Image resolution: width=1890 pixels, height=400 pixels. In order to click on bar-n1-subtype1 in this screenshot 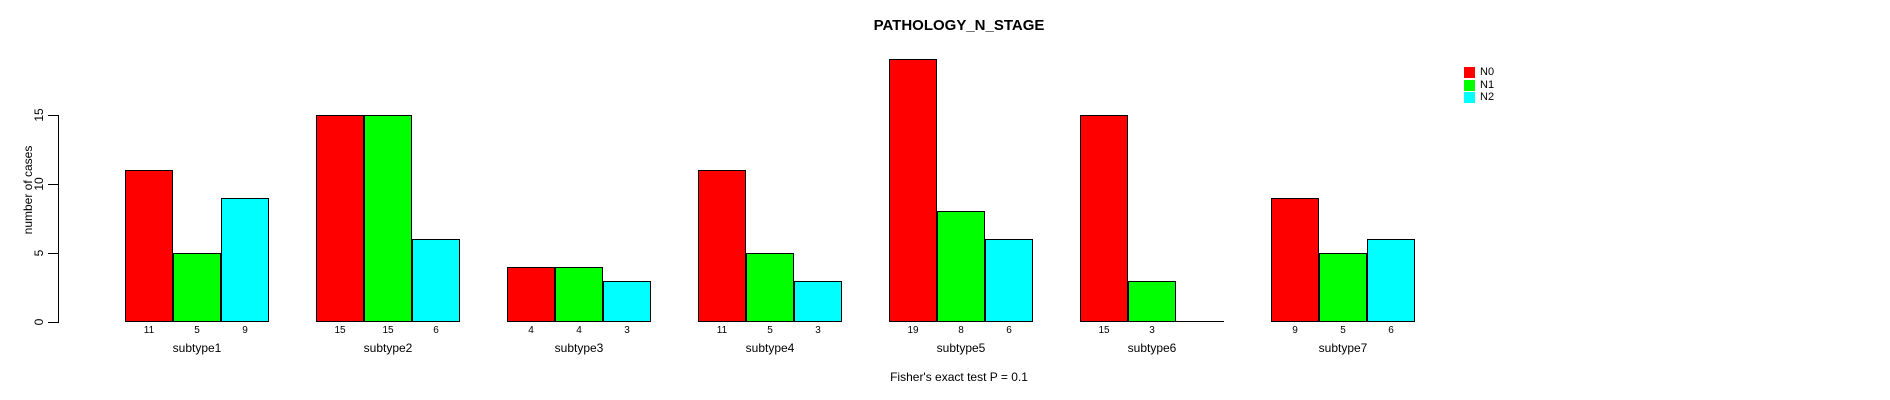, I will do `click(197, 287)`.